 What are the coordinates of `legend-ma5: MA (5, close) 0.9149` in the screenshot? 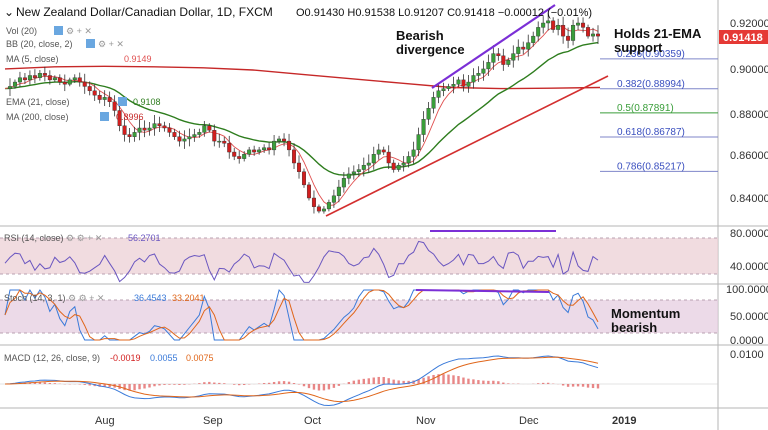 It's located at (79, 59).